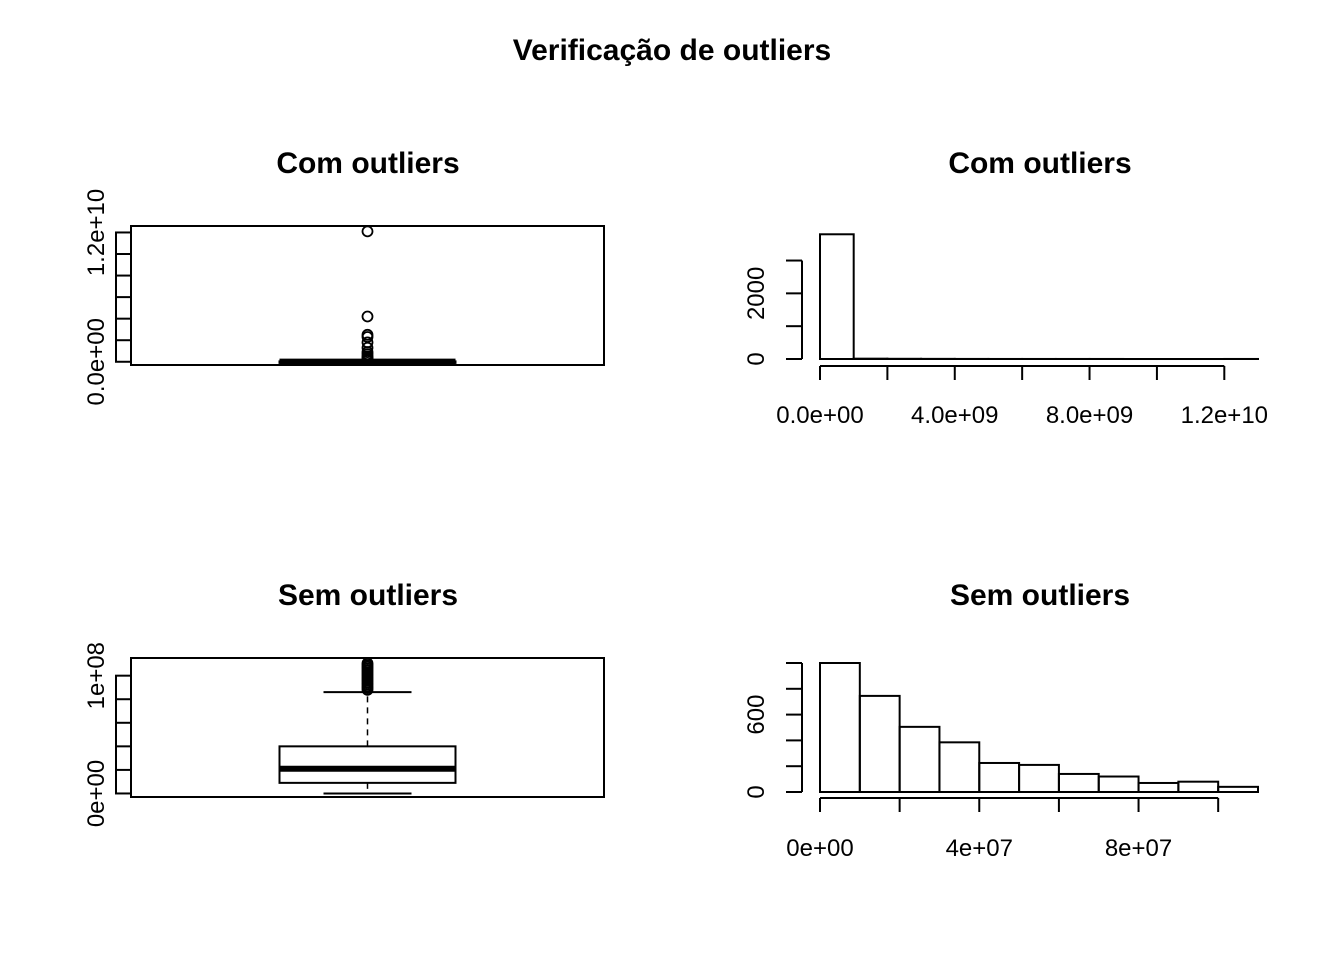  What do you see at coordinates (819, 848) in the screenshot?
I see `x-tick-label: 0e+00` at bounding box center [819, 848].